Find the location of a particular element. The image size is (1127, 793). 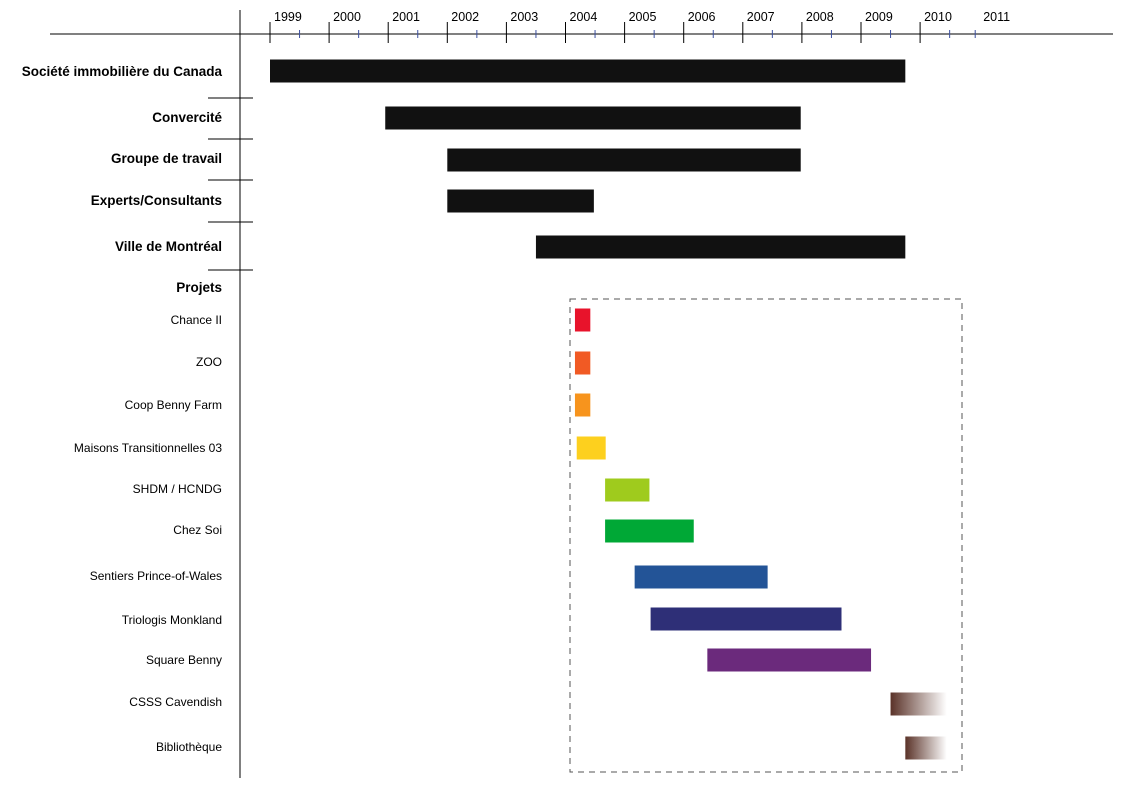

year-tick-label: 2005 is located at coordinates (643, 17).